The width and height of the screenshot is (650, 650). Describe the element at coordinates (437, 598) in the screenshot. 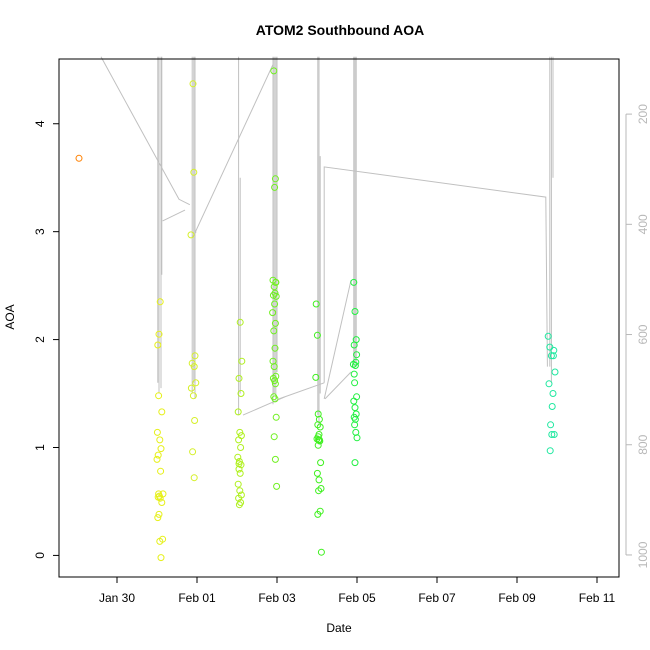

I see `x-tick-label: Feb 07` at that location.